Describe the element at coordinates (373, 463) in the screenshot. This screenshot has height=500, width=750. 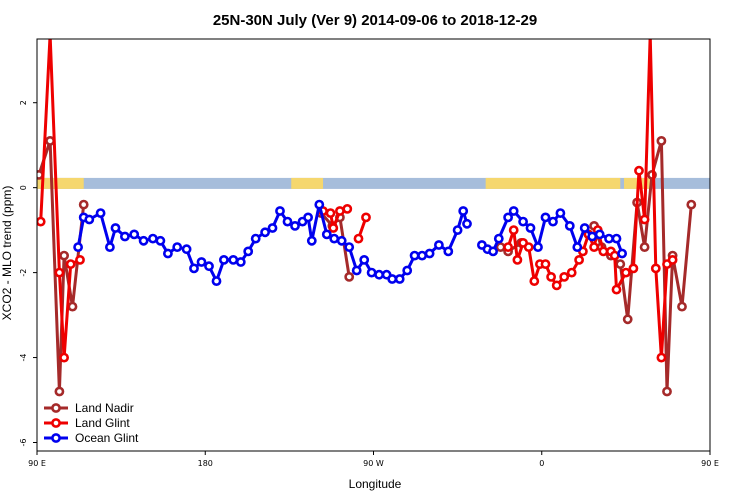
I see `x-tick-label: 90 W` at that location.